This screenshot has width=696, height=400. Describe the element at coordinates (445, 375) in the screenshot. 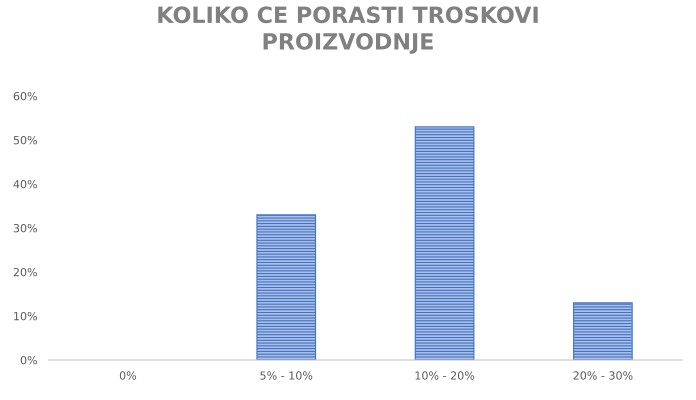

I see `x-tick-label: 10% - 20%` at that location.